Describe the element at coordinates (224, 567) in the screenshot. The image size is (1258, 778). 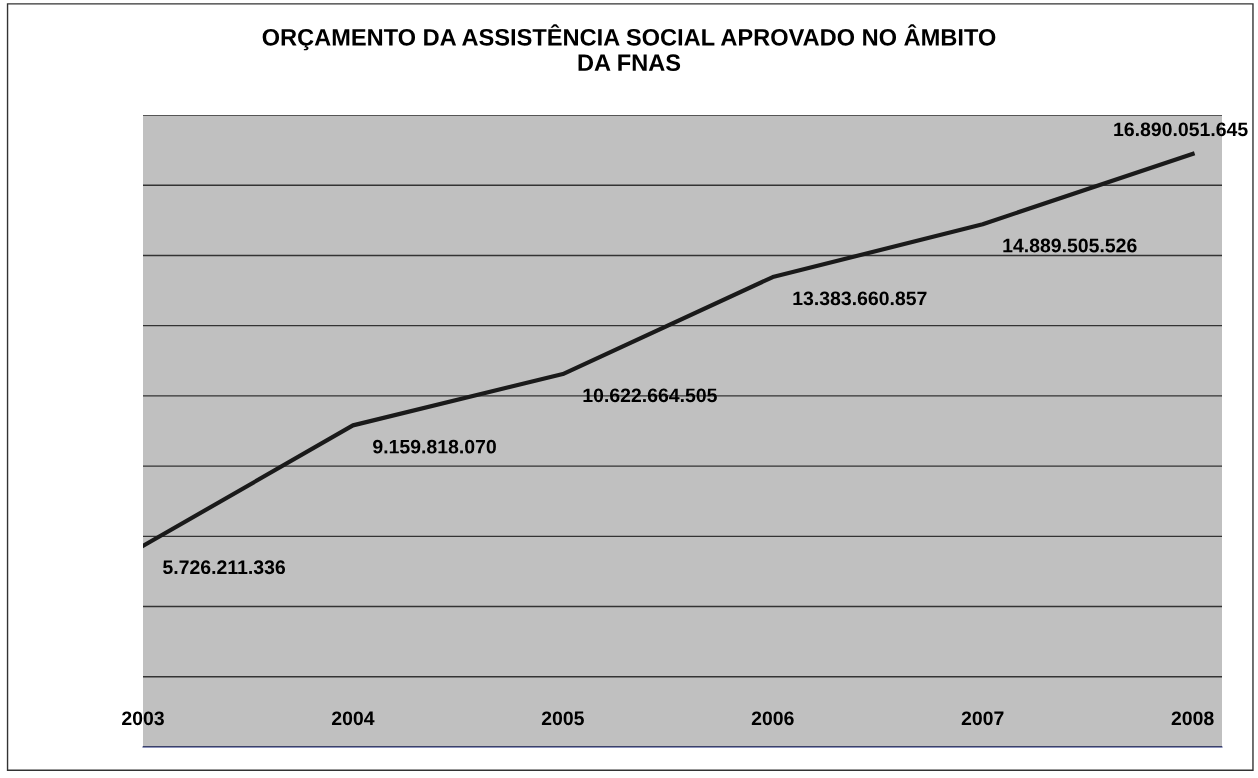
I see `data-label: 5.726.211.336` at that location.